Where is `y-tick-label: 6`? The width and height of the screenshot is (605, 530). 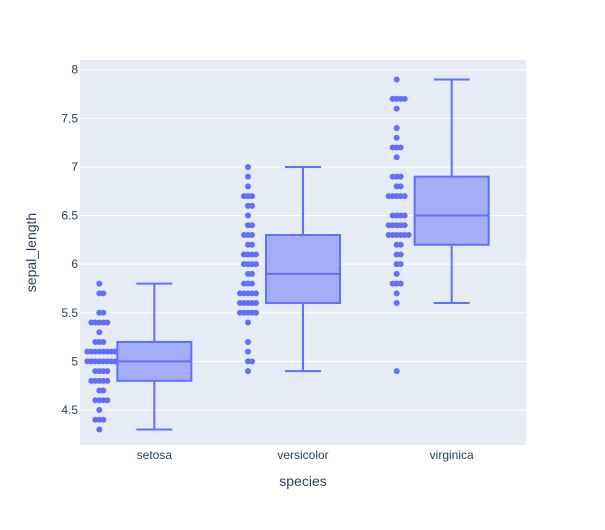 y-tick-label: 6 is located at coordinates (74, 264).